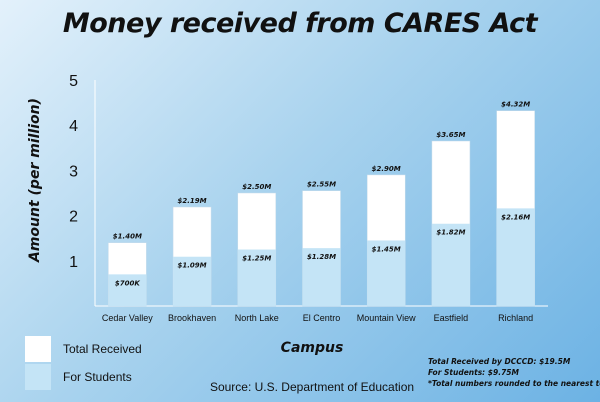  I want to click on data-label-total-received: $2.19M, so click(192, 201).